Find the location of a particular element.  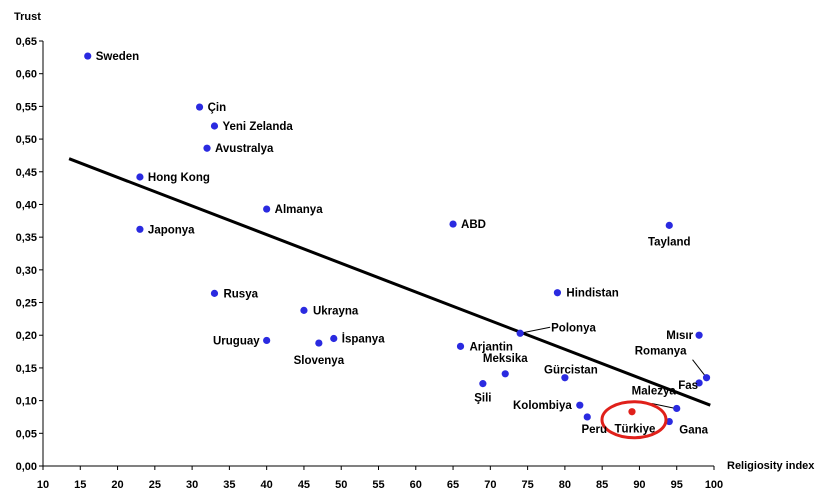

point-label: Rusya is located at coordinates (240, 294).